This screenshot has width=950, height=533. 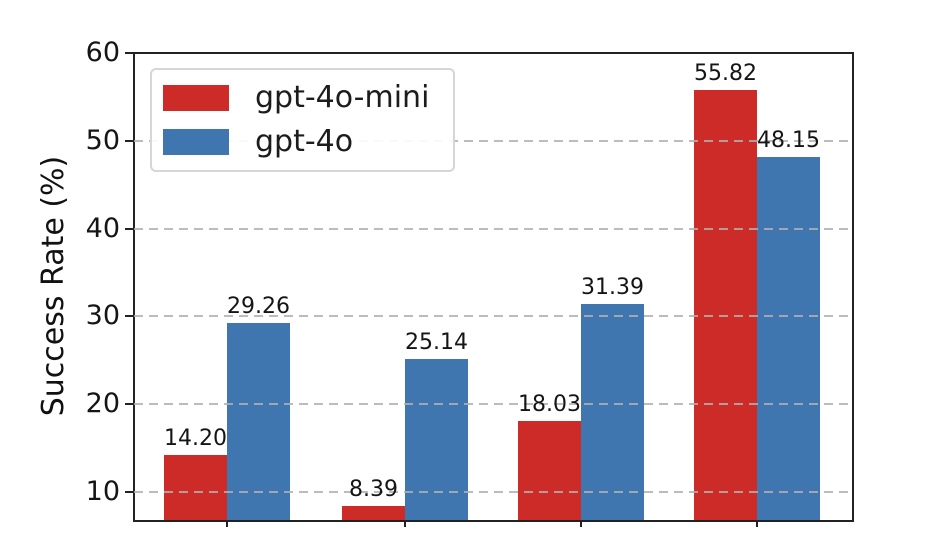 What do you see at coordinates (612, 412) in the screenshot?
I see `bar-gpt-4o-group3` at bounding box center [612, 412].